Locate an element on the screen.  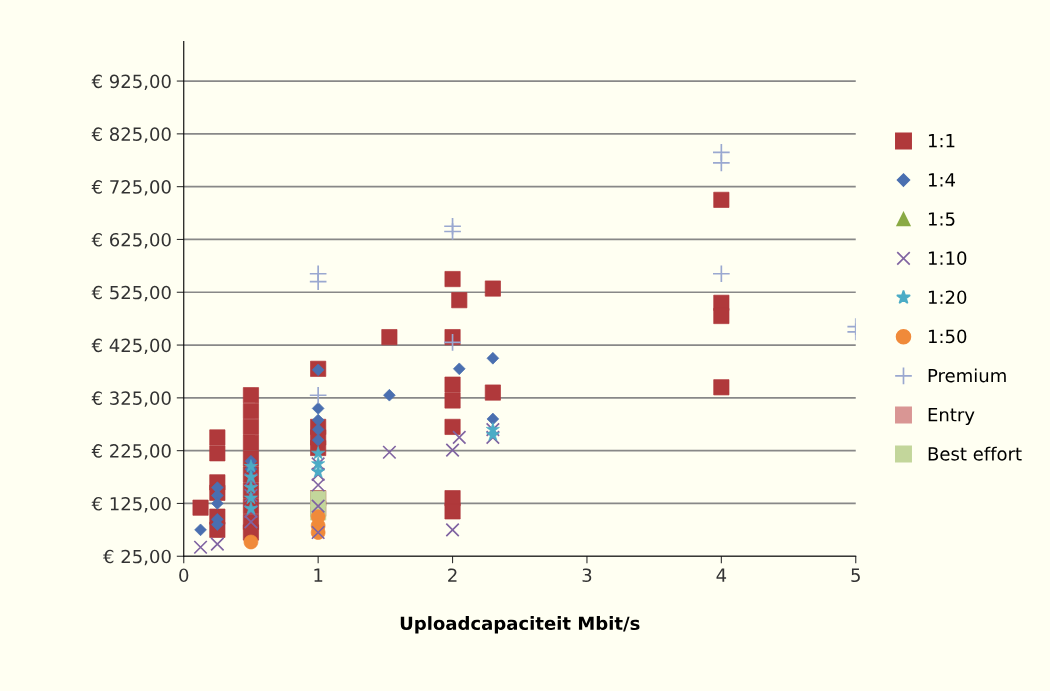
legend-label: Premium is located at coordinates (967, 375).